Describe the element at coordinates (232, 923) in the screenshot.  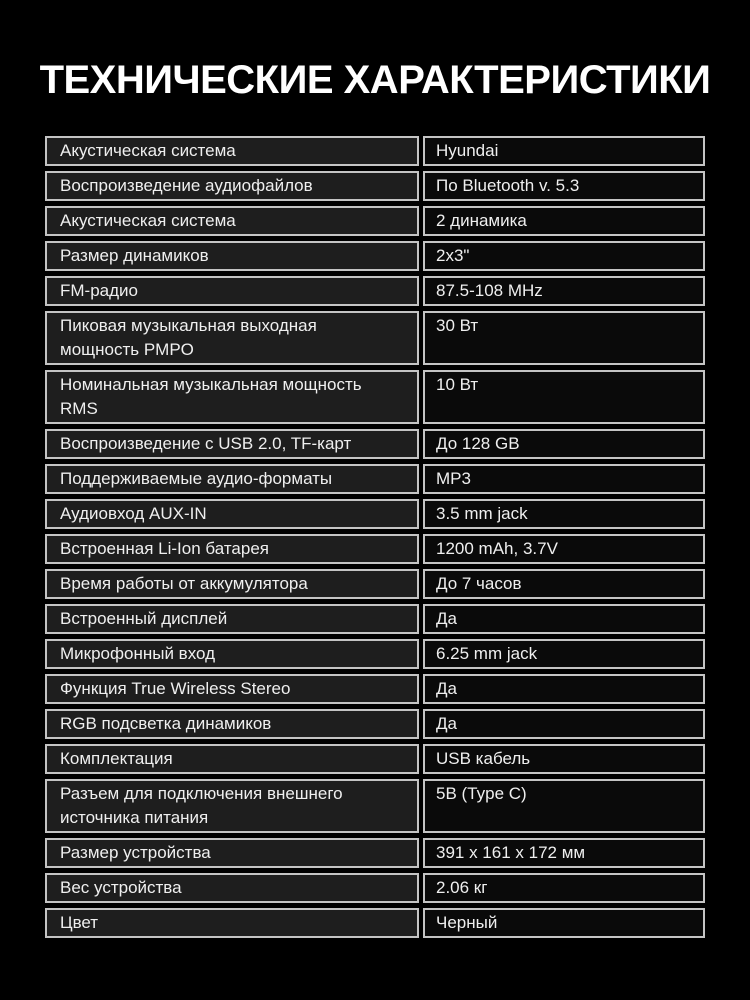
I see `spec-label: Цвет` at that location.